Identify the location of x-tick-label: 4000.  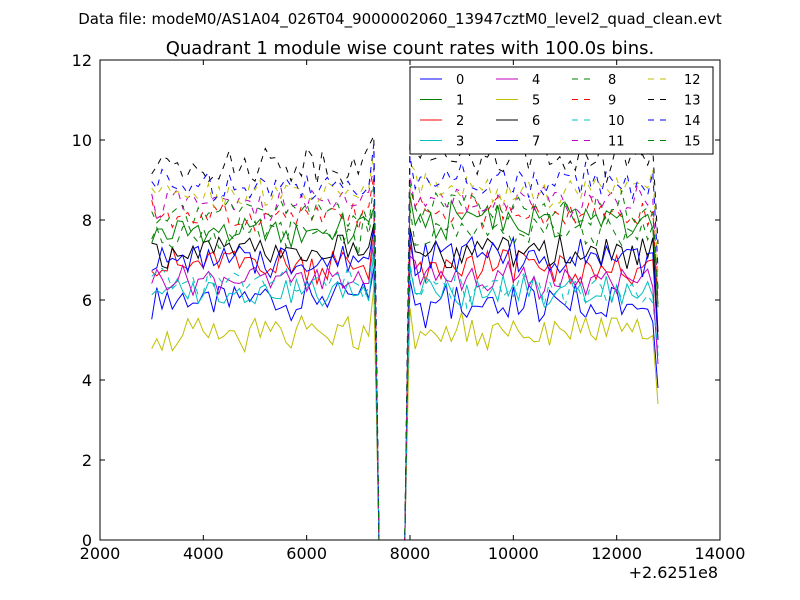
(203, 553).